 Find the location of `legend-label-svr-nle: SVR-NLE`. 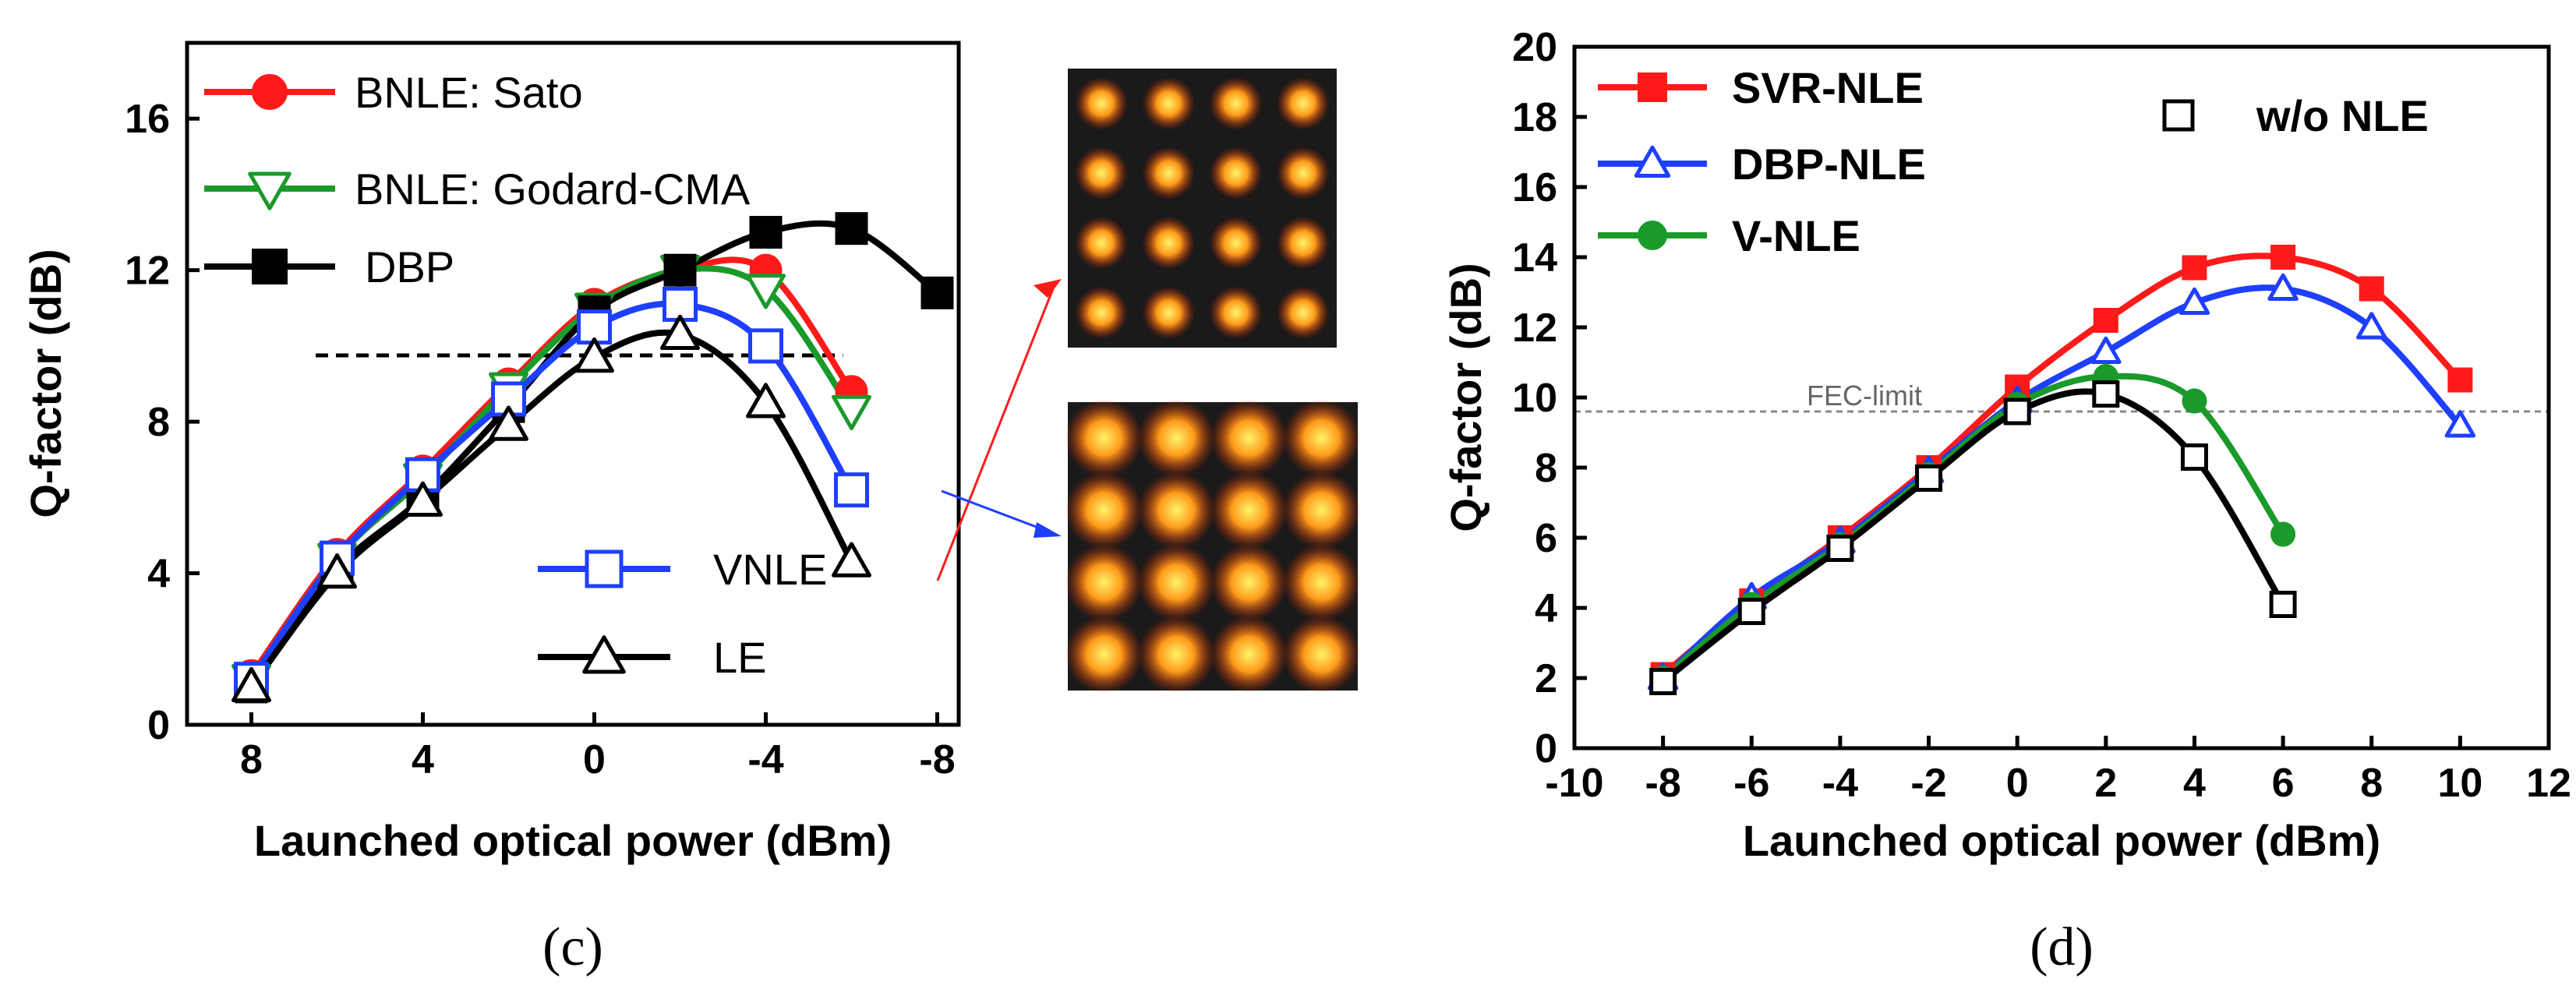

legend-label-svr-nle: SVR-NLE is located at coordinates (1828, 87).